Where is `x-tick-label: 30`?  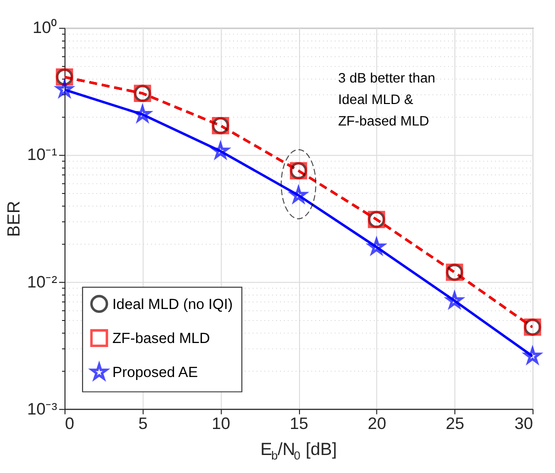 x-tick-label: 30 is located at coordinates (524, 423).